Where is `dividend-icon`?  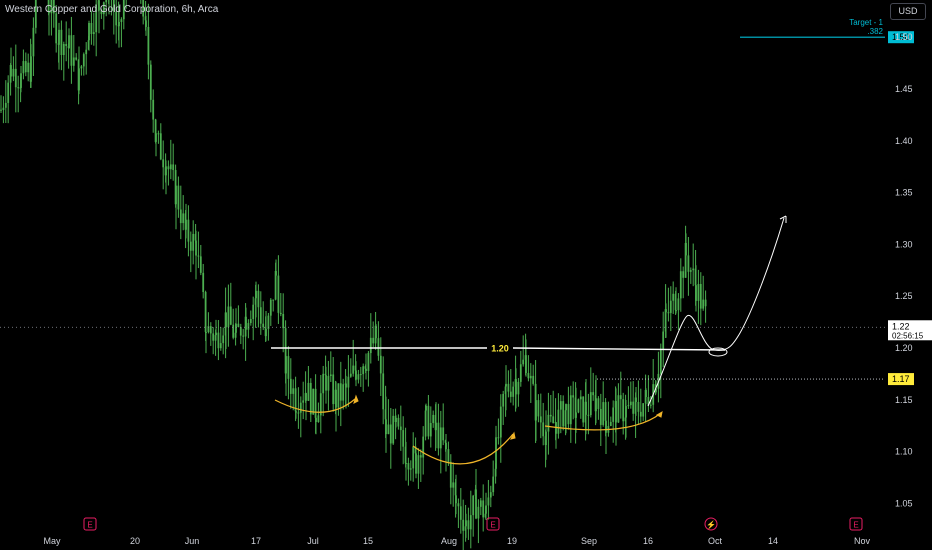 dividend-icon is located at coordinates (711, 524).